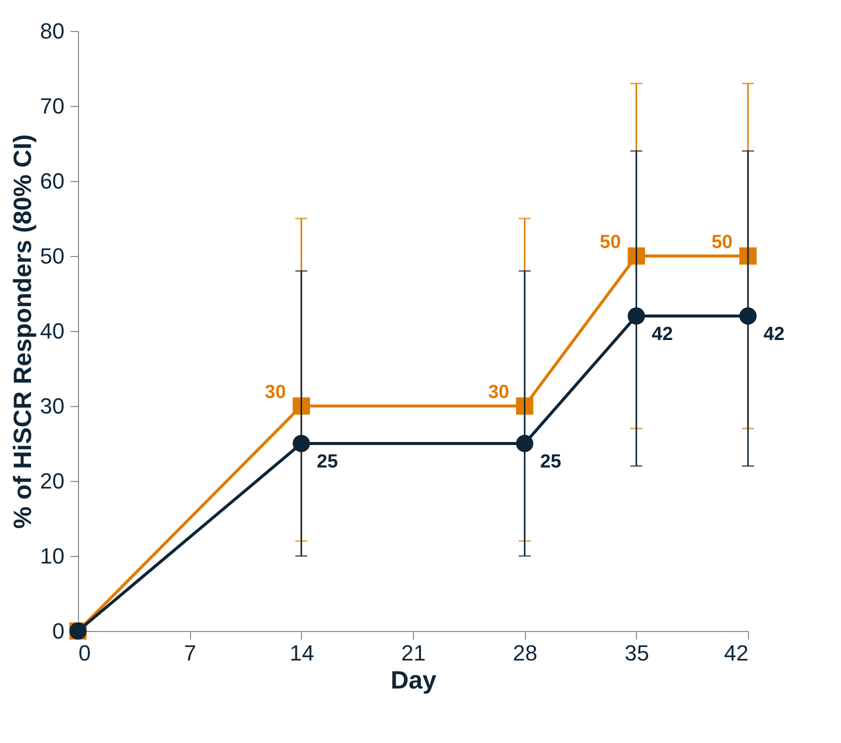 The image size is (841, 743). What do you see at coordinates (637, 653) in the screenshot?
I see `x-tick-label: 35` at bounding box center [637, 653].